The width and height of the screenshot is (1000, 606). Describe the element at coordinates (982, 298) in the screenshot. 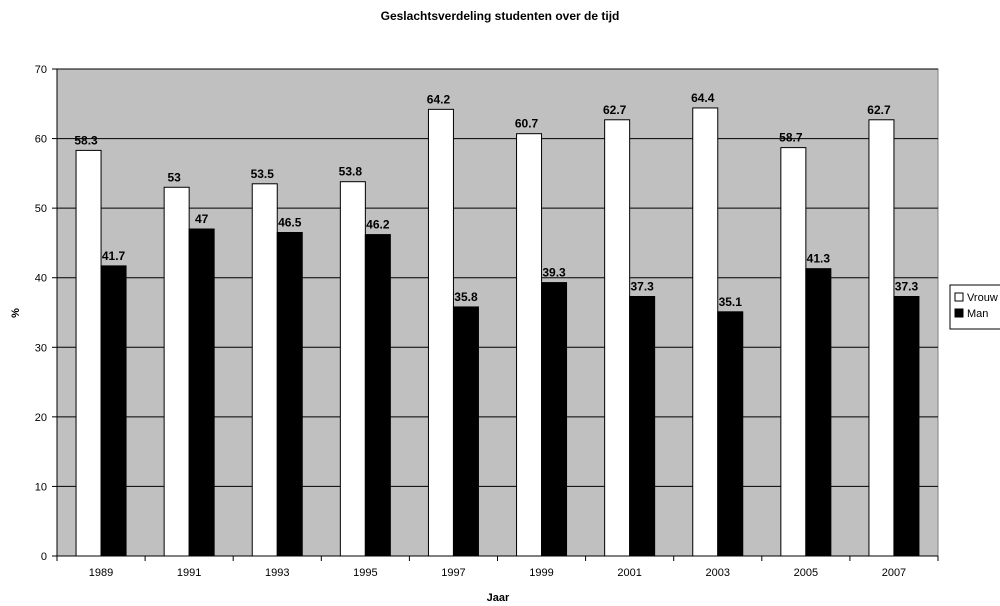

I see `legend-label-vrouw: Vrouw` at that location.